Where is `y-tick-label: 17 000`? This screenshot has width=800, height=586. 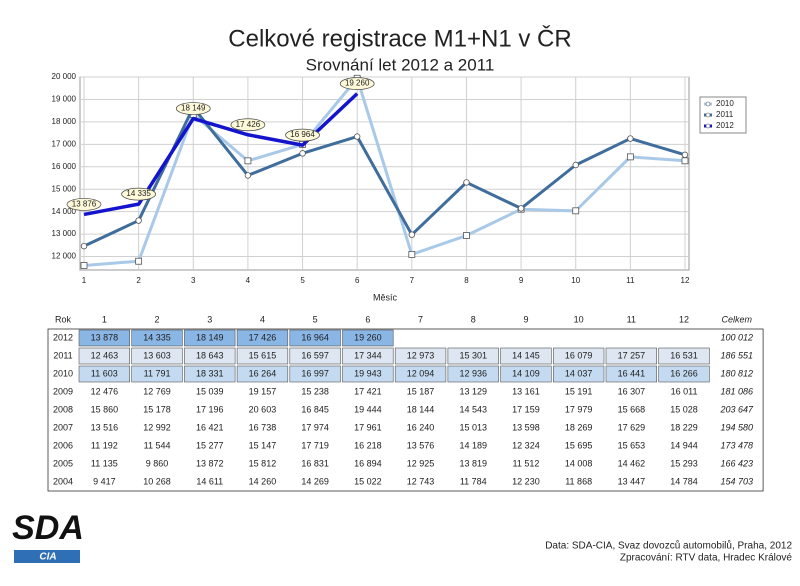
y-tick-label: 17 000 is located at coordinates (64, 143).